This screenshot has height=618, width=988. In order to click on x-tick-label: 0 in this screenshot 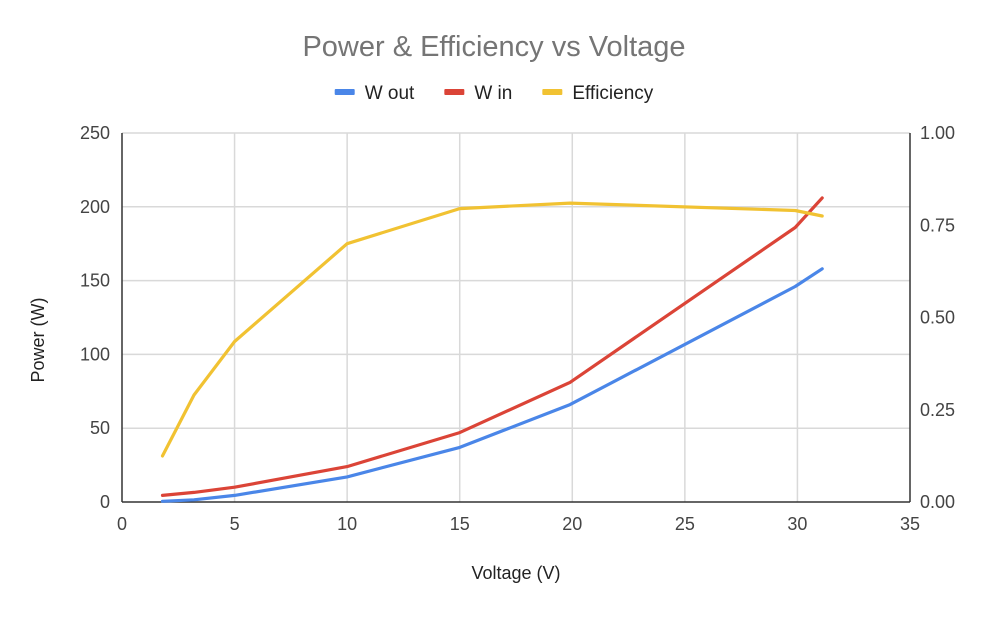, I will do `click(122, 524)`.